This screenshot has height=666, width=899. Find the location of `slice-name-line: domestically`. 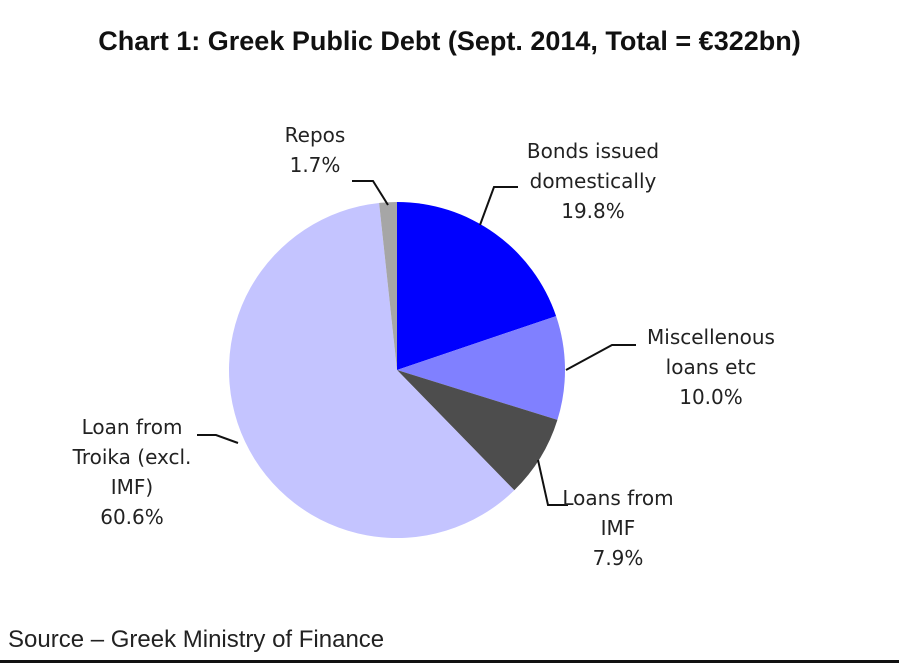

slice-name-line: domestically is located at coordinates (593, 181).